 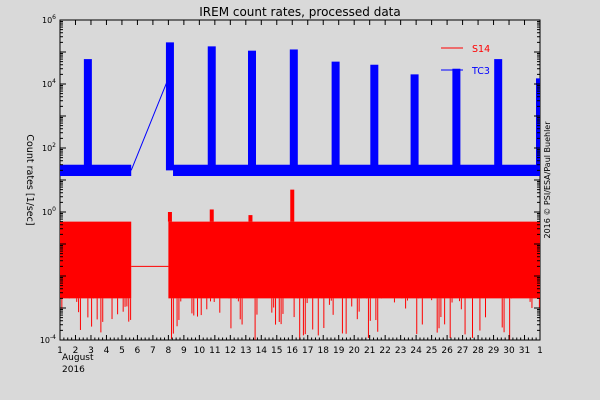 What do you see at coordinates (169, 351) in the screenshot?
I see `x-tick-label: 8` at bounding box center [169, 351].